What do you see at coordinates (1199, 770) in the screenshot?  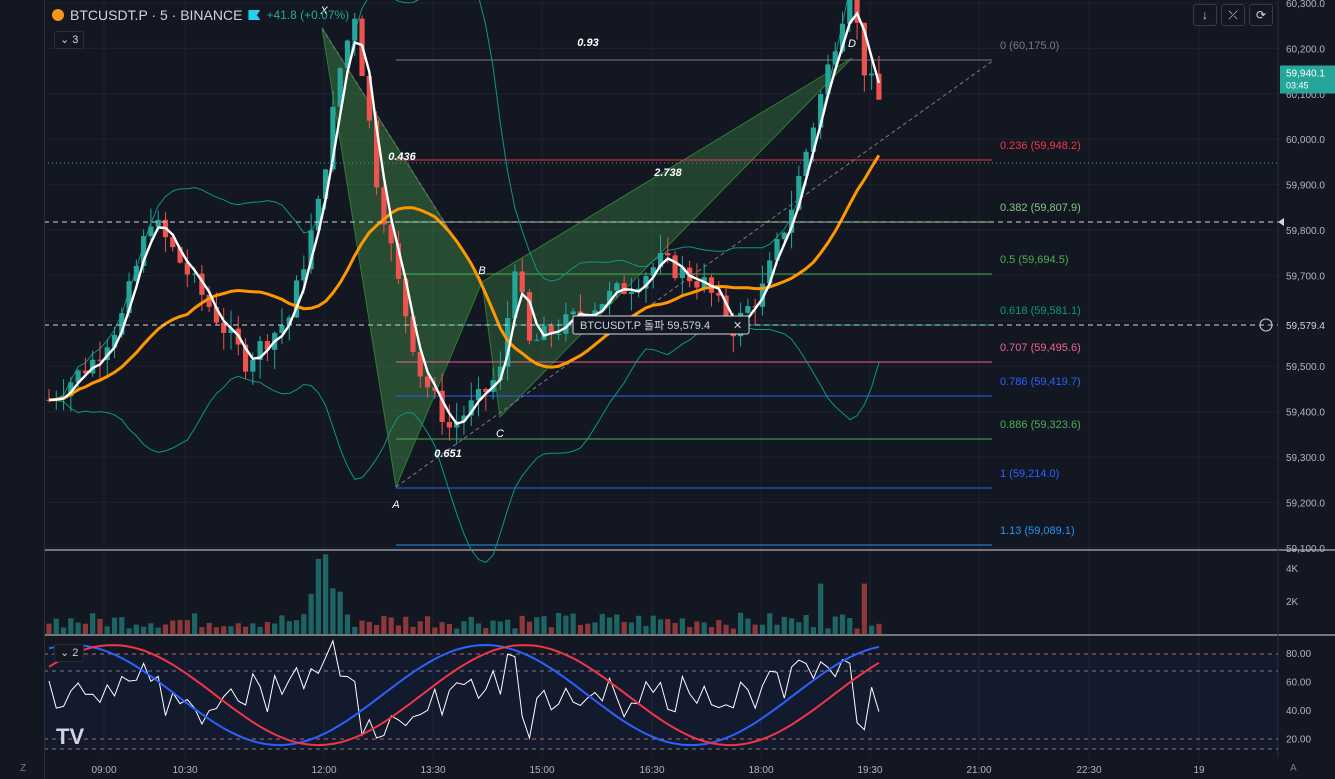 I see `time-axis-label: 19` at bounding box center [1199, 770].